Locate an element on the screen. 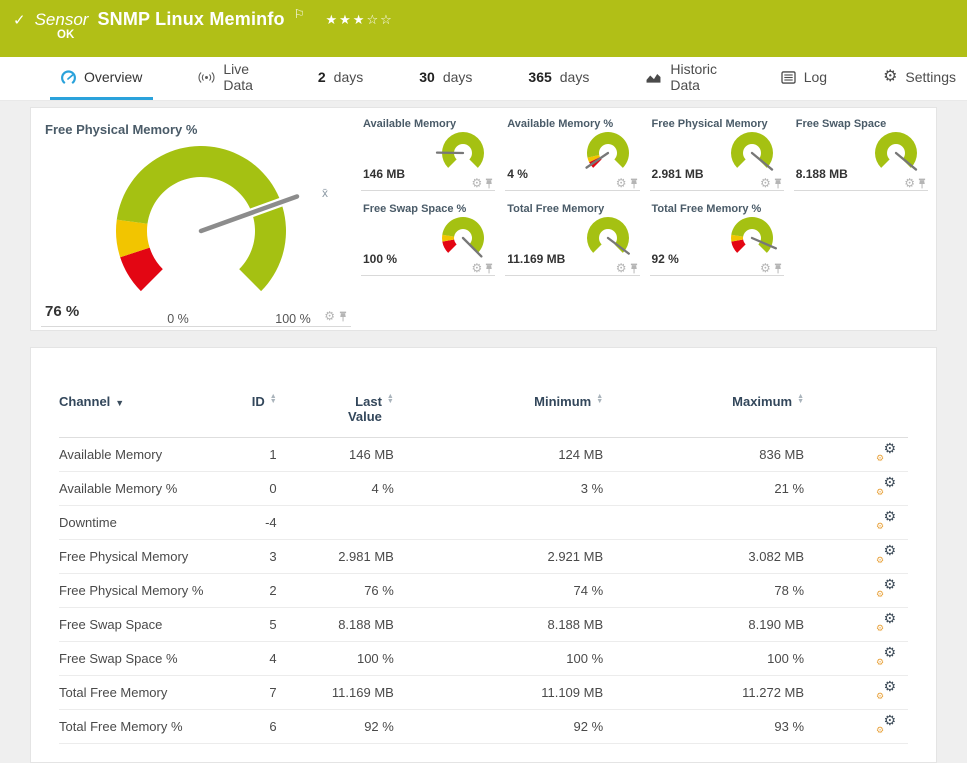 This screenshot has height=763, width=967. channel-maximum: 8.190 MB is located at coordinates (703, 625).